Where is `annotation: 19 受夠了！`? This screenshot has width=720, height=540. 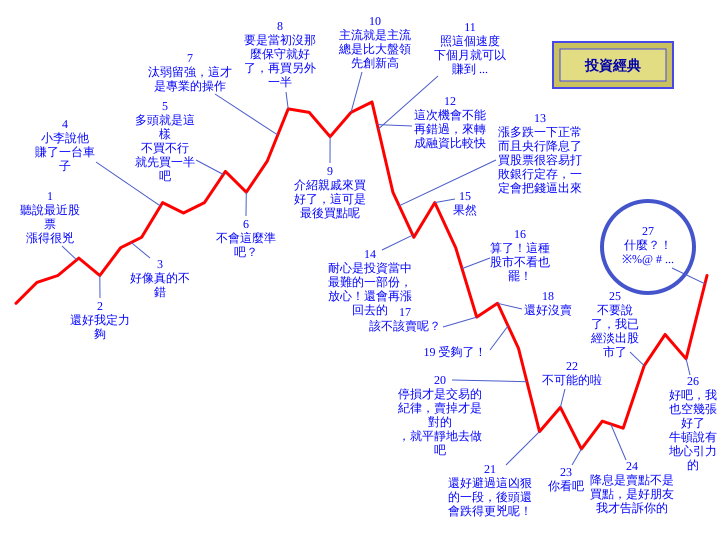
annotation: 19 受夠了！ is located at coordinates (455, 352).